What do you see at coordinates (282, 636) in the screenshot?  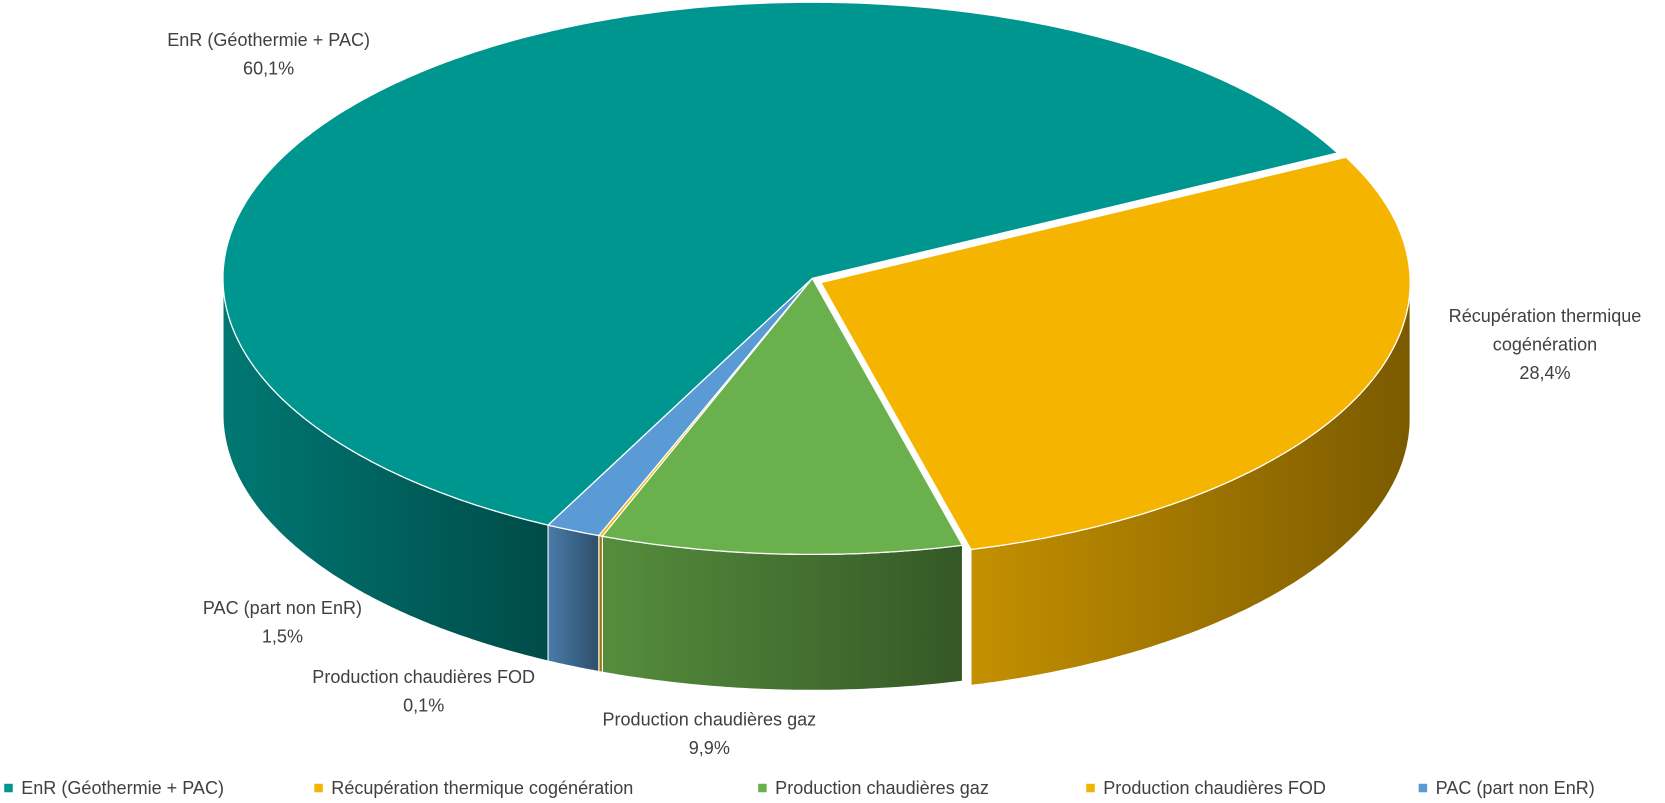 I see `data-label-value: 1,5%` at bounding box center [282, 636].